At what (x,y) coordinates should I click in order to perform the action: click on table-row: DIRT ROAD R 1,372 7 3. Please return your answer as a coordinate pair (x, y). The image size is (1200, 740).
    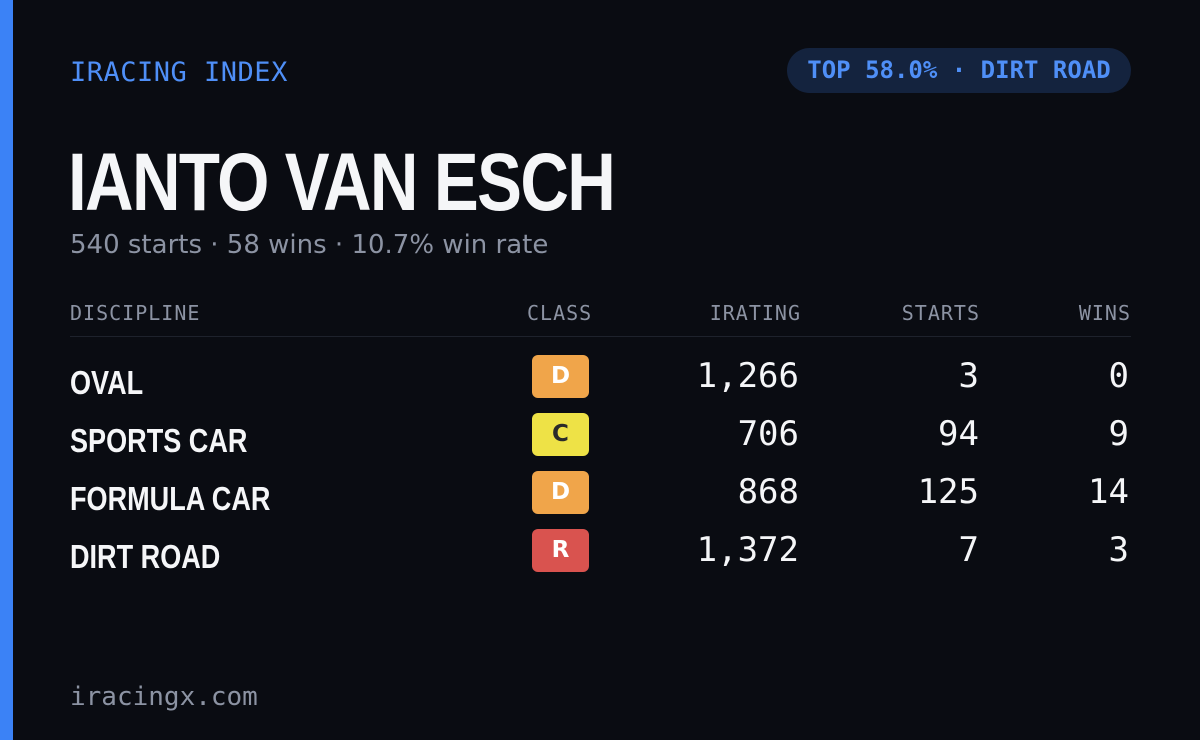
    Looking at the image, I should click on (600, 552).